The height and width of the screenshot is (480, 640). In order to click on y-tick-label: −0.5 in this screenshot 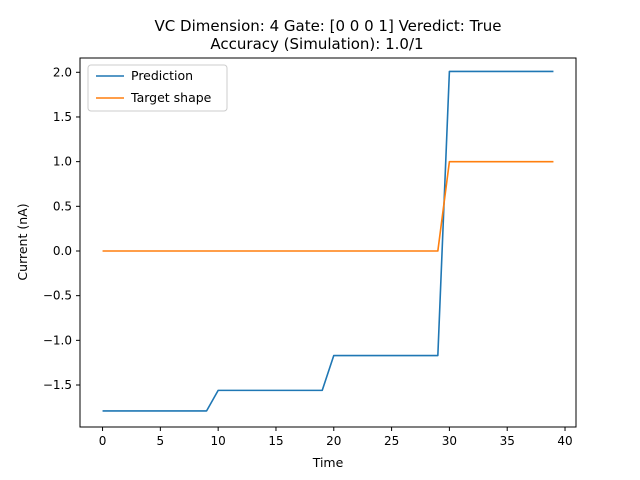, I will do `click(57, 296)`.